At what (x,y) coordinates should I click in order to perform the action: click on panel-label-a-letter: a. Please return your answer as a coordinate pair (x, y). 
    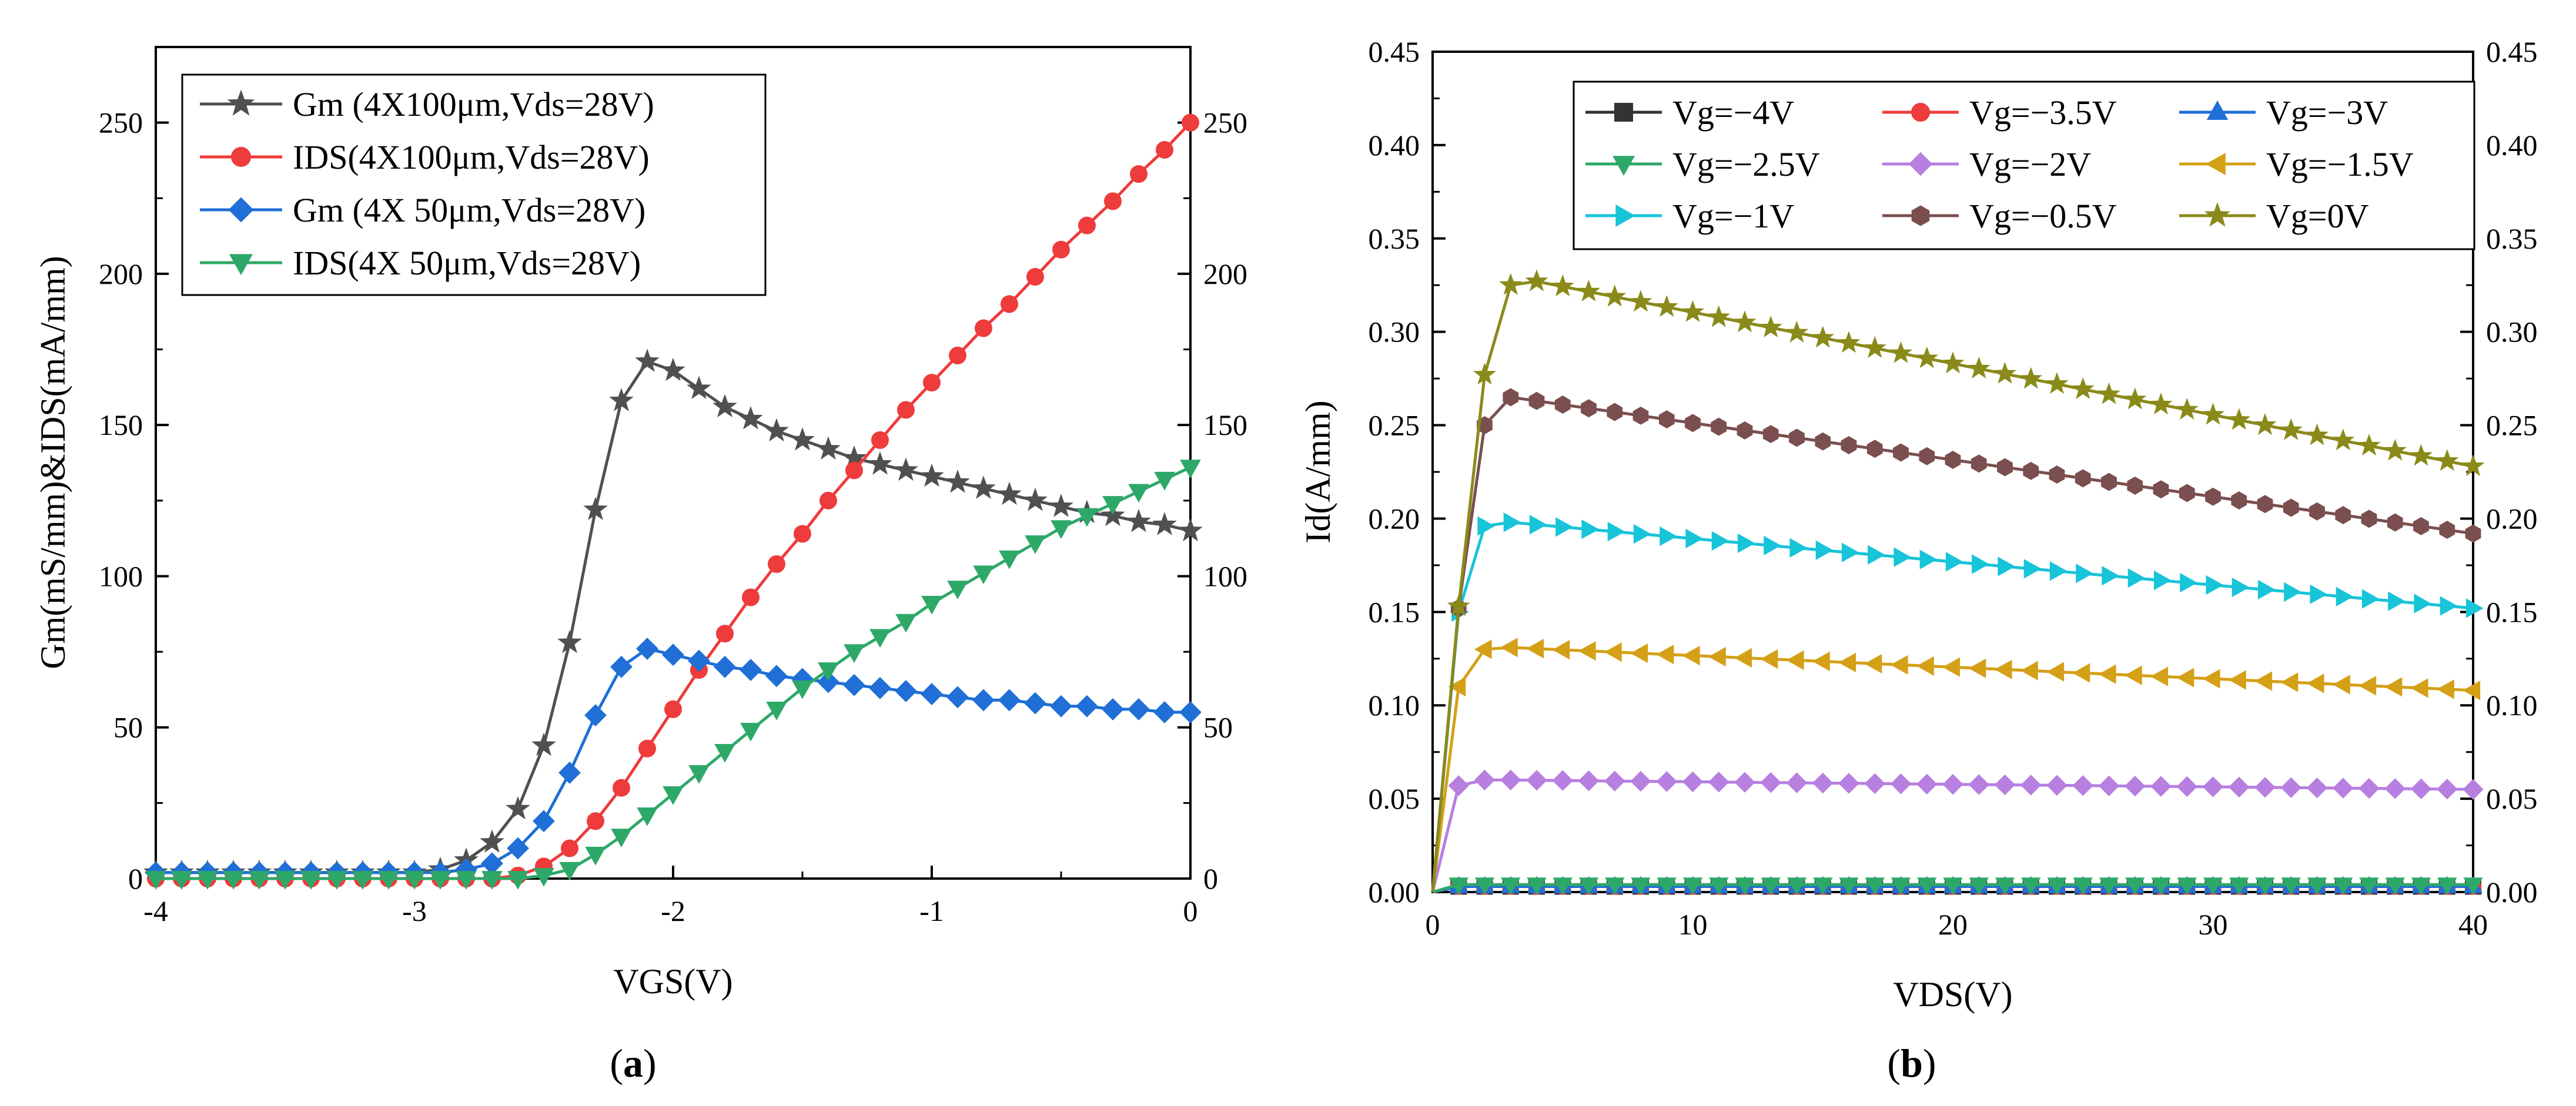
    Looking at the image, I should click on (633, 1063).